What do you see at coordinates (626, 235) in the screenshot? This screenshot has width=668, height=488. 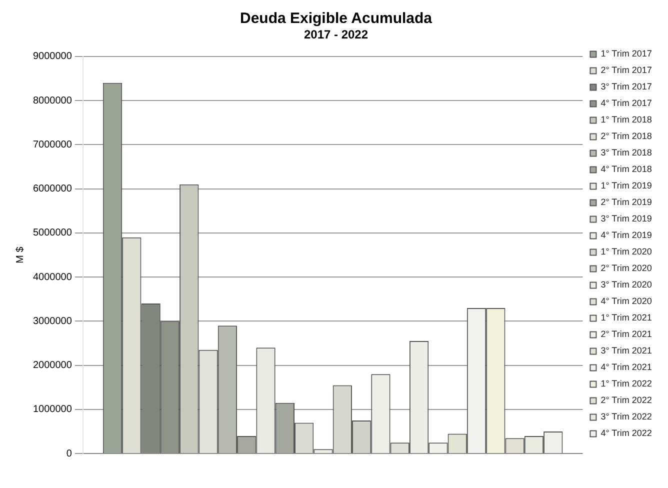 I see `legend-label: 4° Trim 2019` at bounding box center [626, 235].